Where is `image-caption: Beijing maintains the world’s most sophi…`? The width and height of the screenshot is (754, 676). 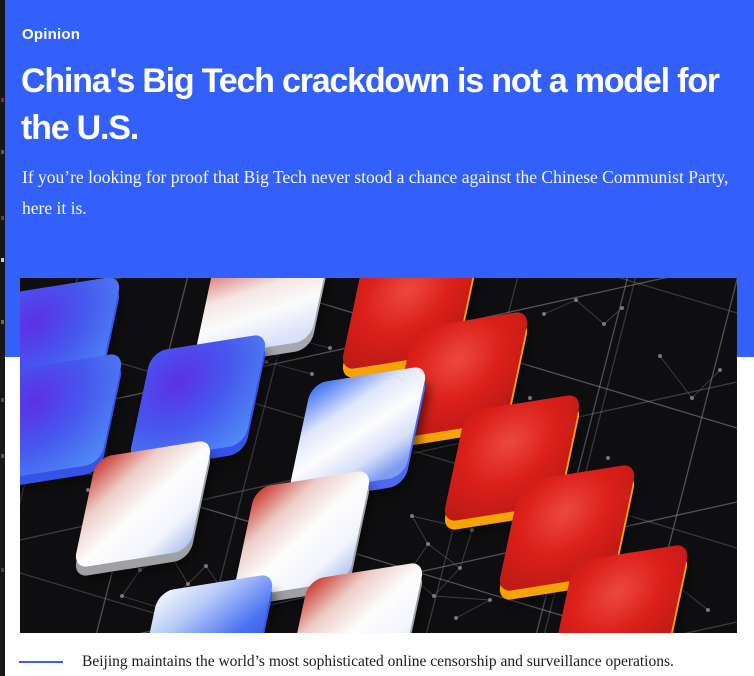 image-caption: Beijing maintains the world’s most sophi… is located at coordinates (378, 661).